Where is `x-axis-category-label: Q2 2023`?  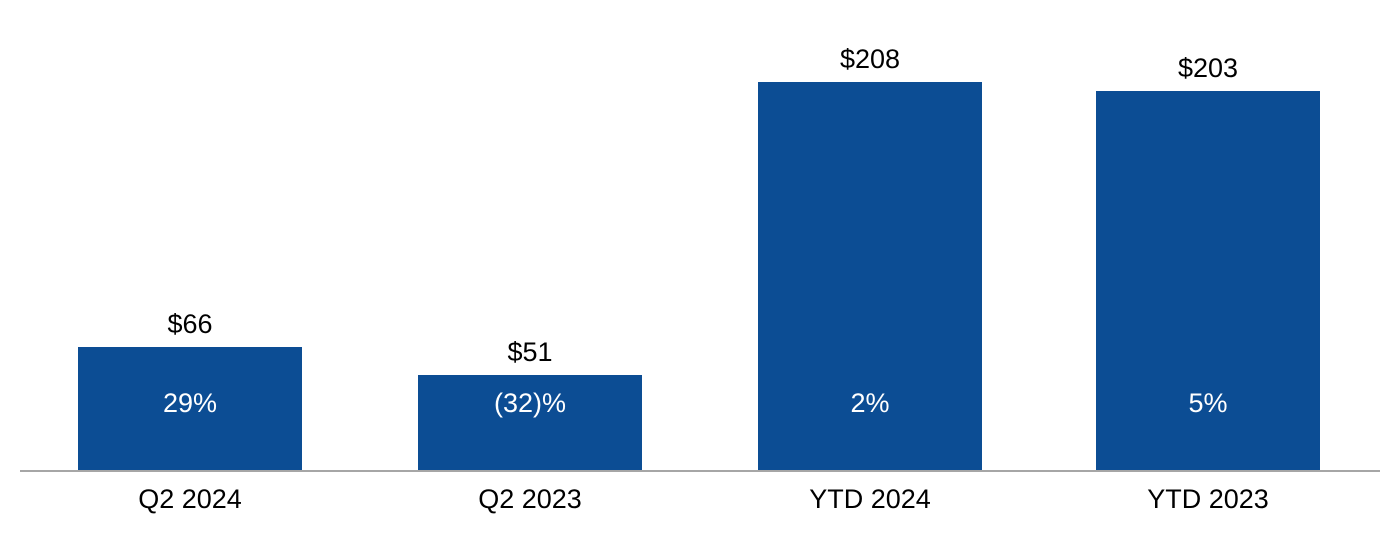 x-axis-category-label: Q2 2023 is located at coordinates (530, 499).